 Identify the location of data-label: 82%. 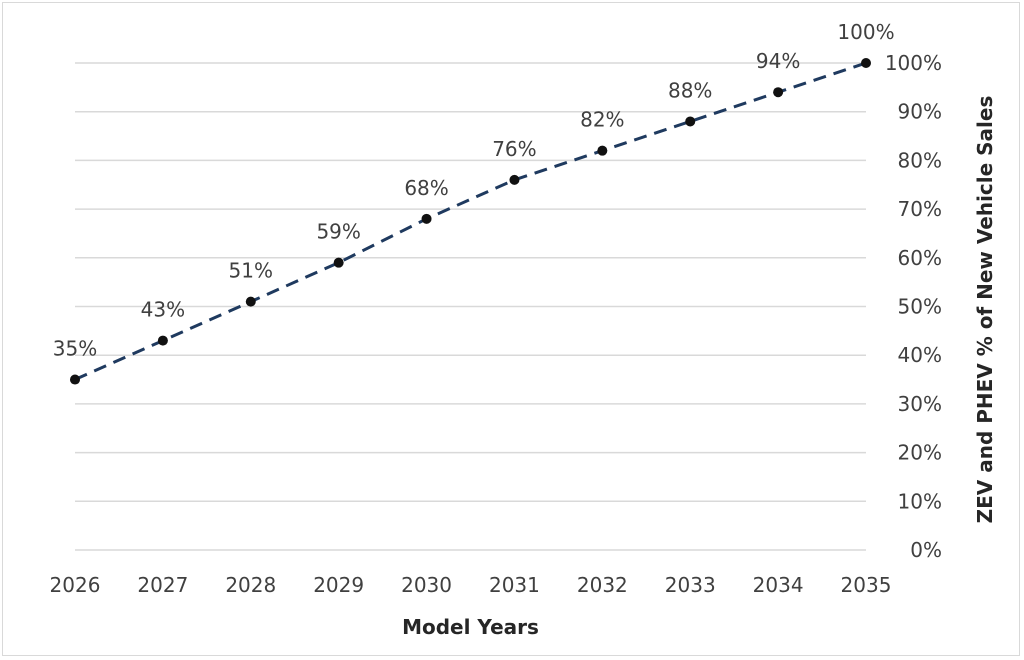
(602, 120).